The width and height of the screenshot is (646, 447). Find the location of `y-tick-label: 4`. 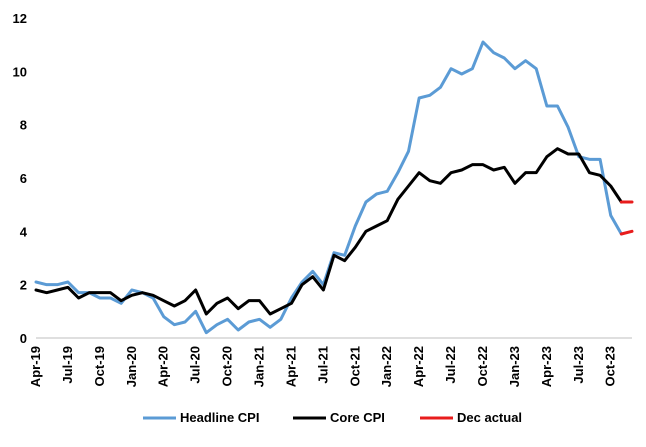

y-tick-label: 4 is located at coordinates (24, 231).